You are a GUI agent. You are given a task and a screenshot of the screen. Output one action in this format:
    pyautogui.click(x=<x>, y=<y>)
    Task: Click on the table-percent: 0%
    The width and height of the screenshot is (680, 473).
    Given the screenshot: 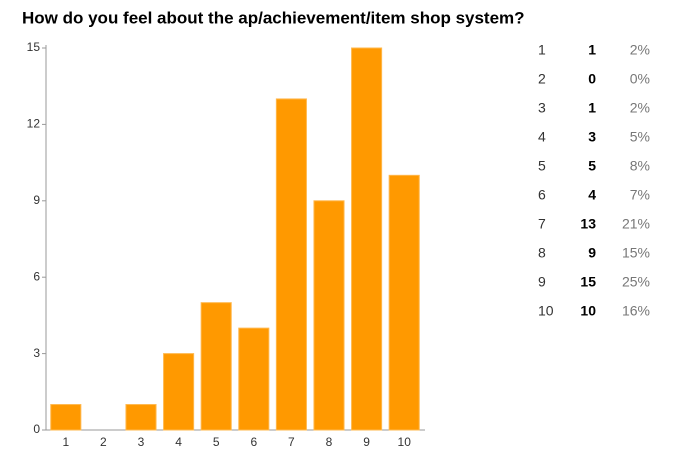 What is the action you would take?
    pyautogui.click(x=640, y=79)
    